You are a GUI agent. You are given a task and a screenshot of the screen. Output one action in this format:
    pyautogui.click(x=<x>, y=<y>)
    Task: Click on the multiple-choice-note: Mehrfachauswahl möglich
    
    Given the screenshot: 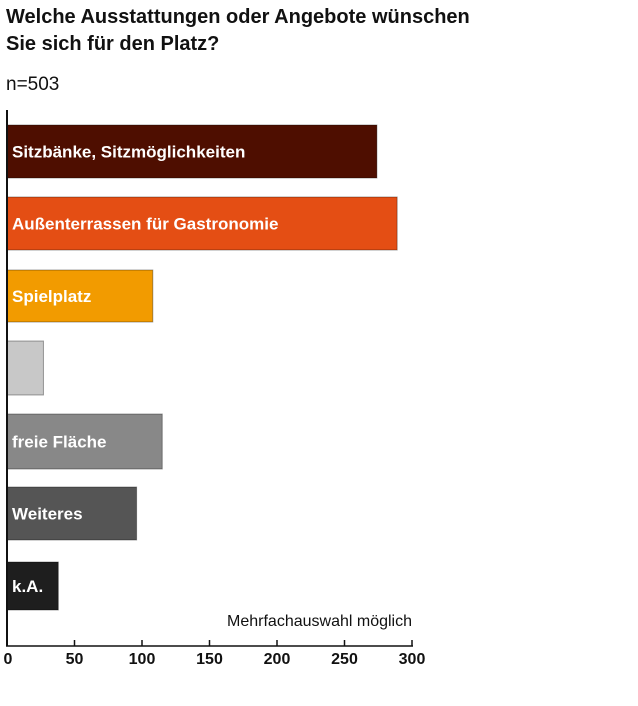 What is the action you would take?
    pyautogui.click(x=319, y=621)
    